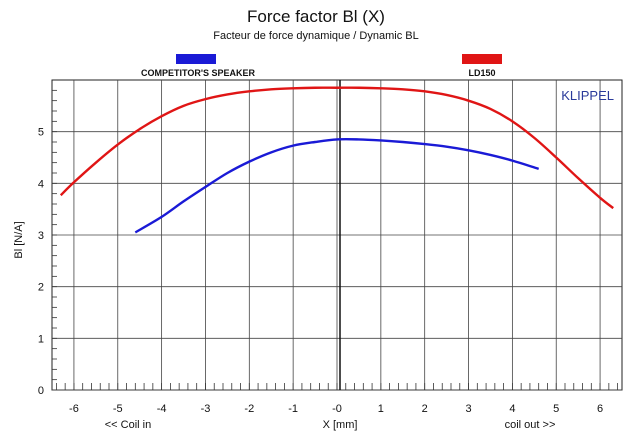  I want to click on coil-in-note: << Coil in, so click(128, 425).